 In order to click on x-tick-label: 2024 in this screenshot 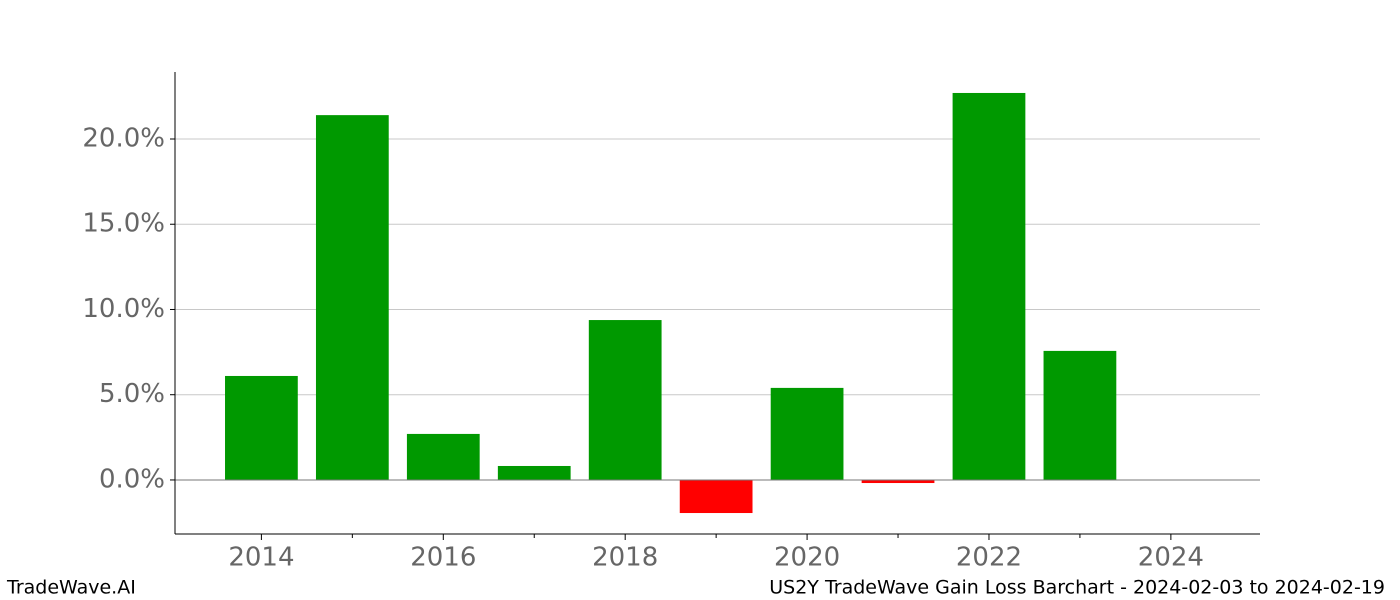, I will do `click(1171, 558)`.